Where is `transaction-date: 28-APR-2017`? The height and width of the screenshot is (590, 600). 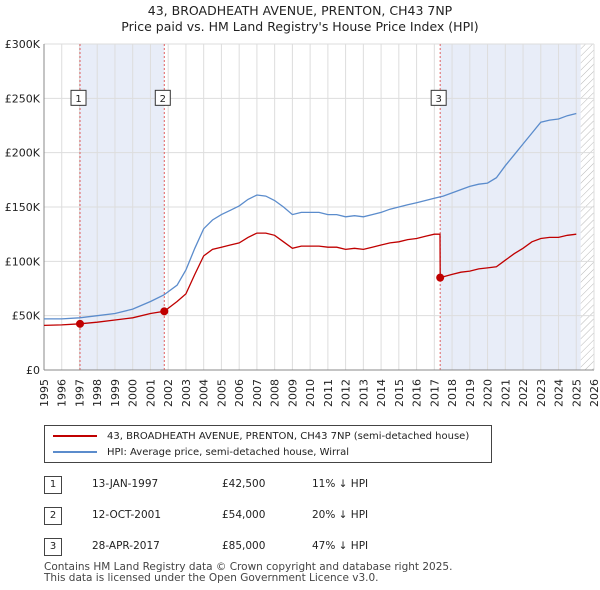
transaction-date: 28-APR-2017 is located at coordinates (126, 546).